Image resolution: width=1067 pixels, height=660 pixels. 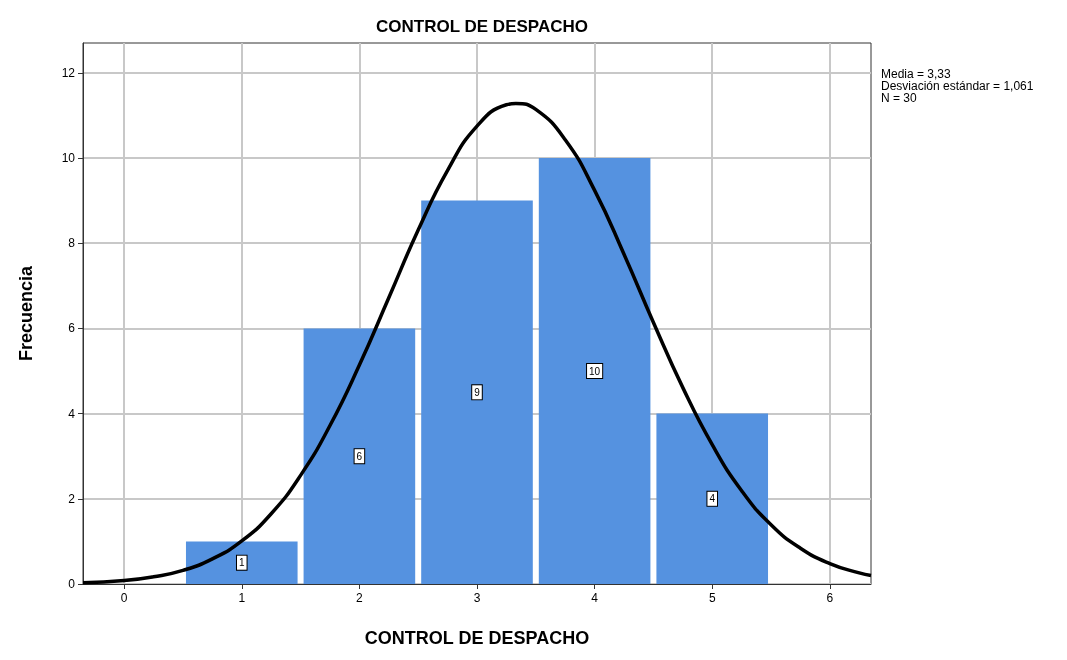 I want to click on x-tick-label: 3, so click(x=477, y=598).